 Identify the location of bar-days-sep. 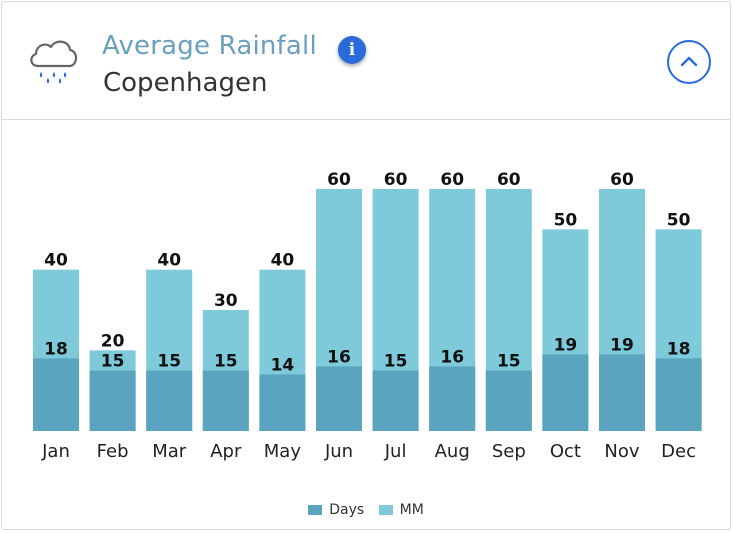
(508, 400).